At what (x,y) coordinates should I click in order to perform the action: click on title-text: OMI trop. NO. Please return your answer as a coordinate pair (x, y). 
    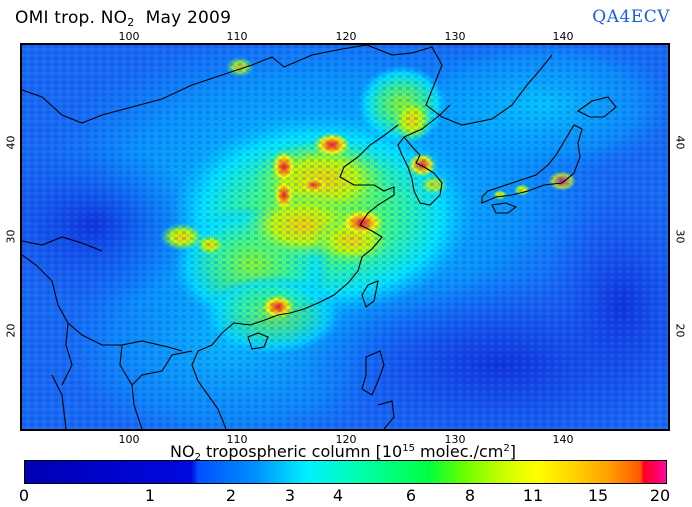
    Looking at the image, I should click on (71, 18).